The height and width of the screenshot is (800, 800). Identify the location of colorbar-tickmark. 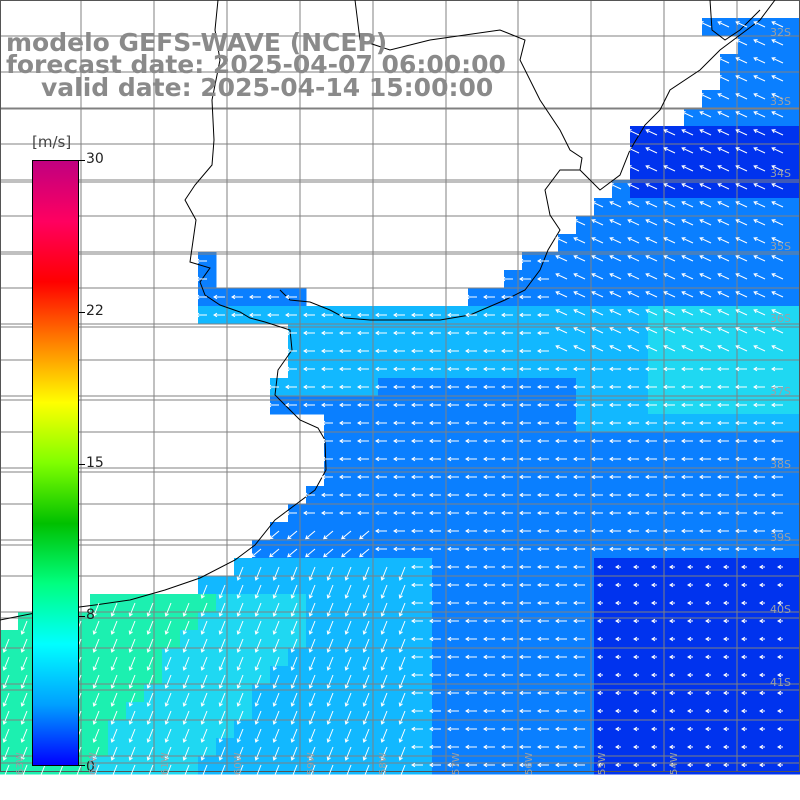
(82, 464).